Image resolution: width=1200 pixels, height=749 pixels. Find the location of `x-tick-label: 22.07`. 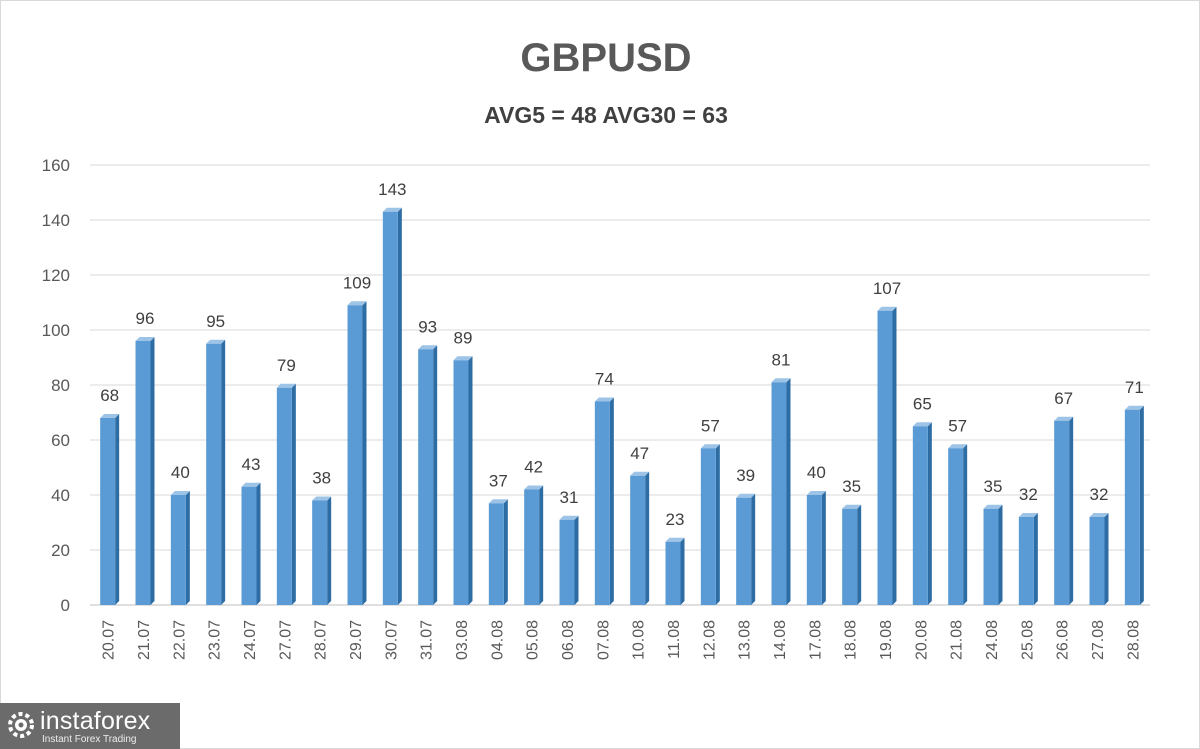

x-tick-label: 22.07 is located at coordinates (179, 640).